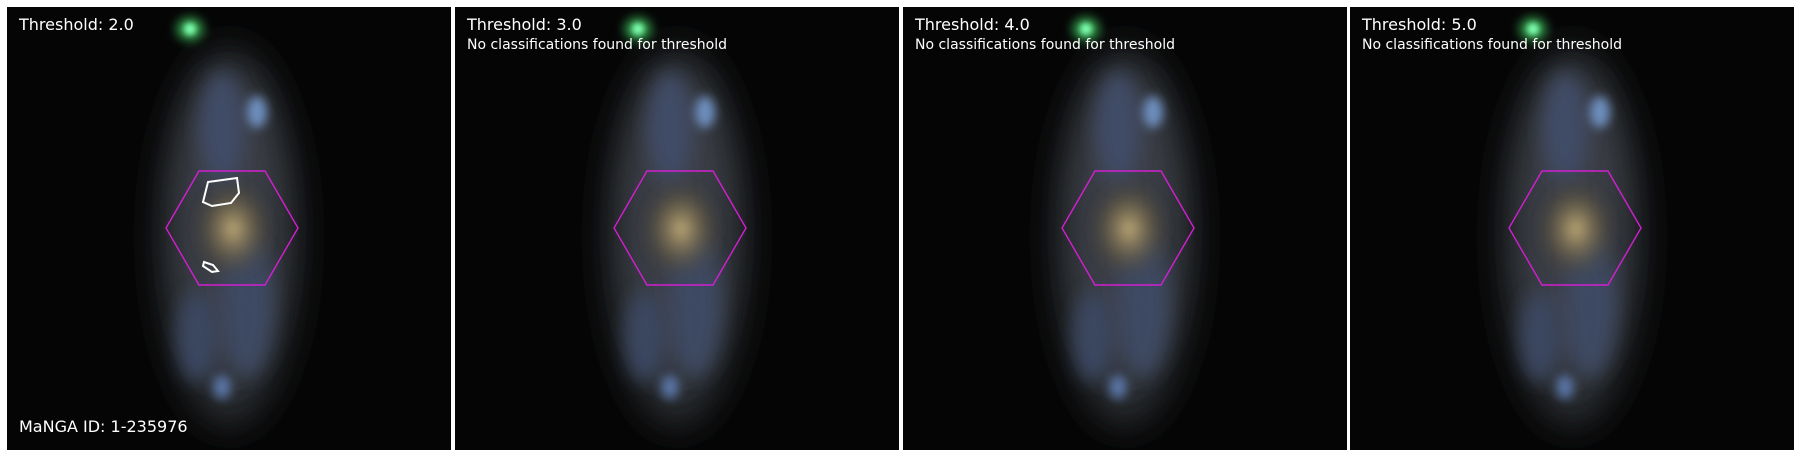 The height and width of the screenshot is (457, 1800). What do you see at coordinates (524, 24) in the screenshot?
I see `threshold-label: Threshold: 3.0` at bounding box center [524, 24].